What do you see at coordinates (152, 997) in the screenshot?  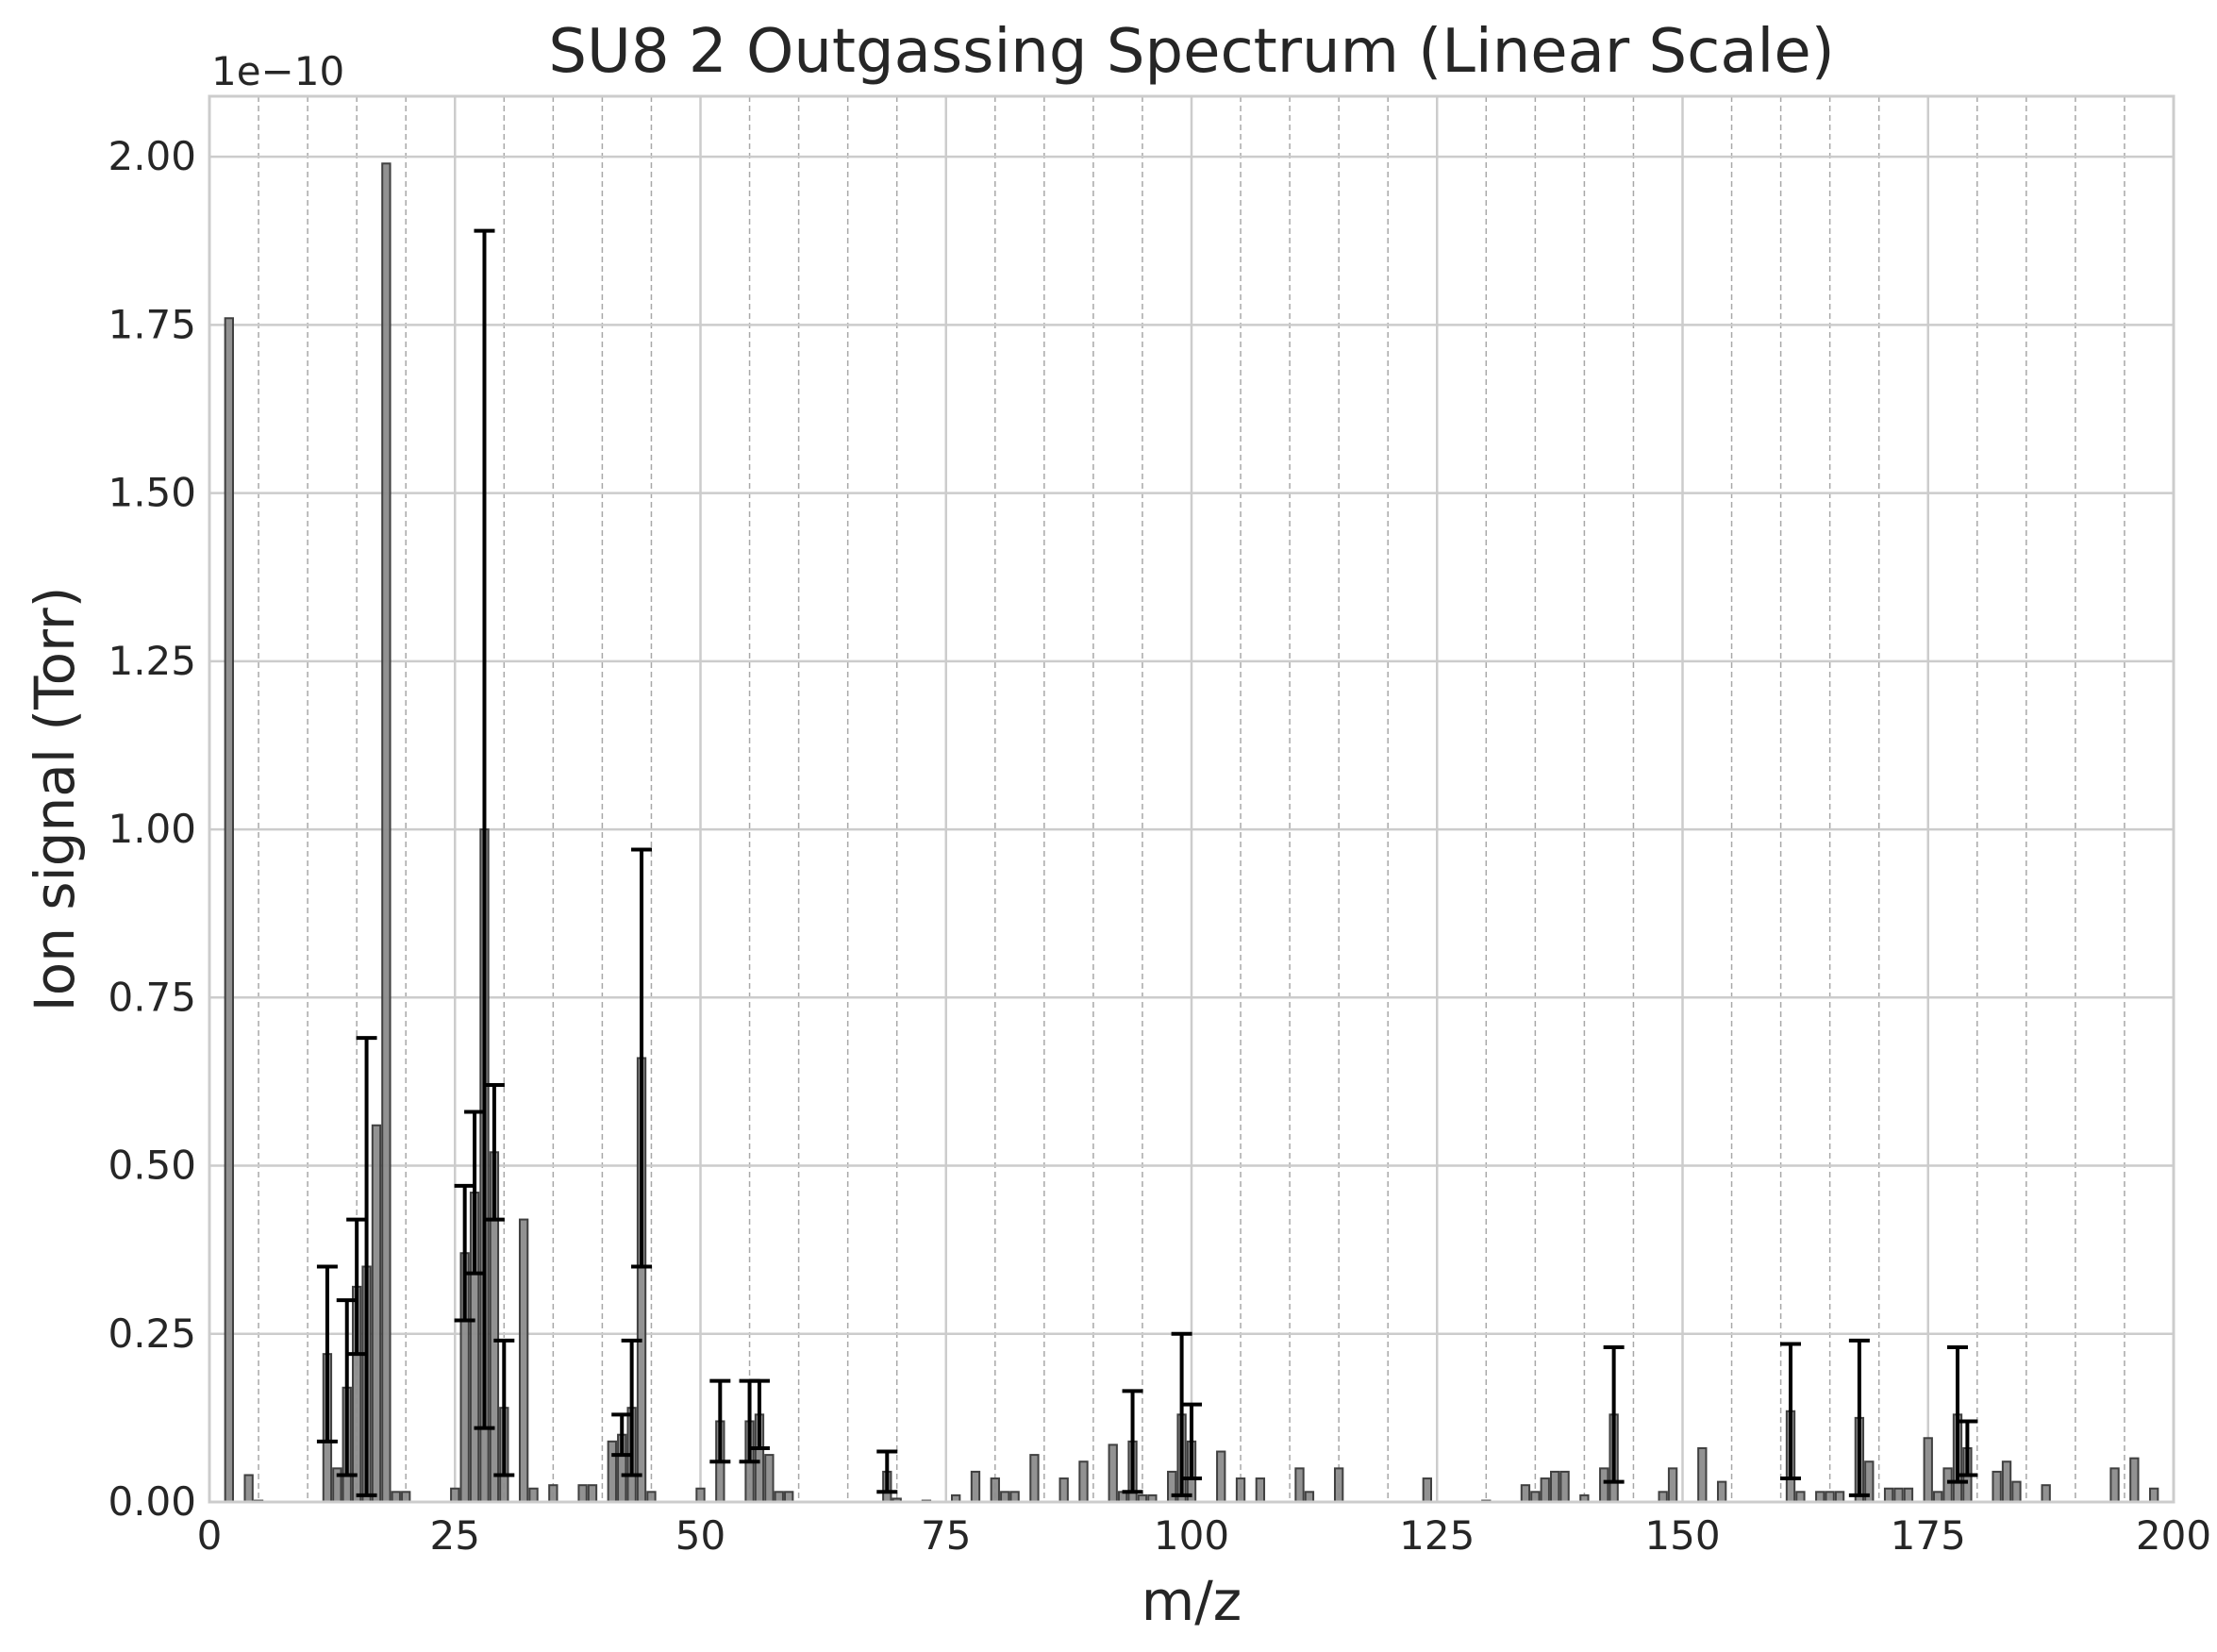 I see `y-tick-label: 0.75` at bounding box center [152, 997].